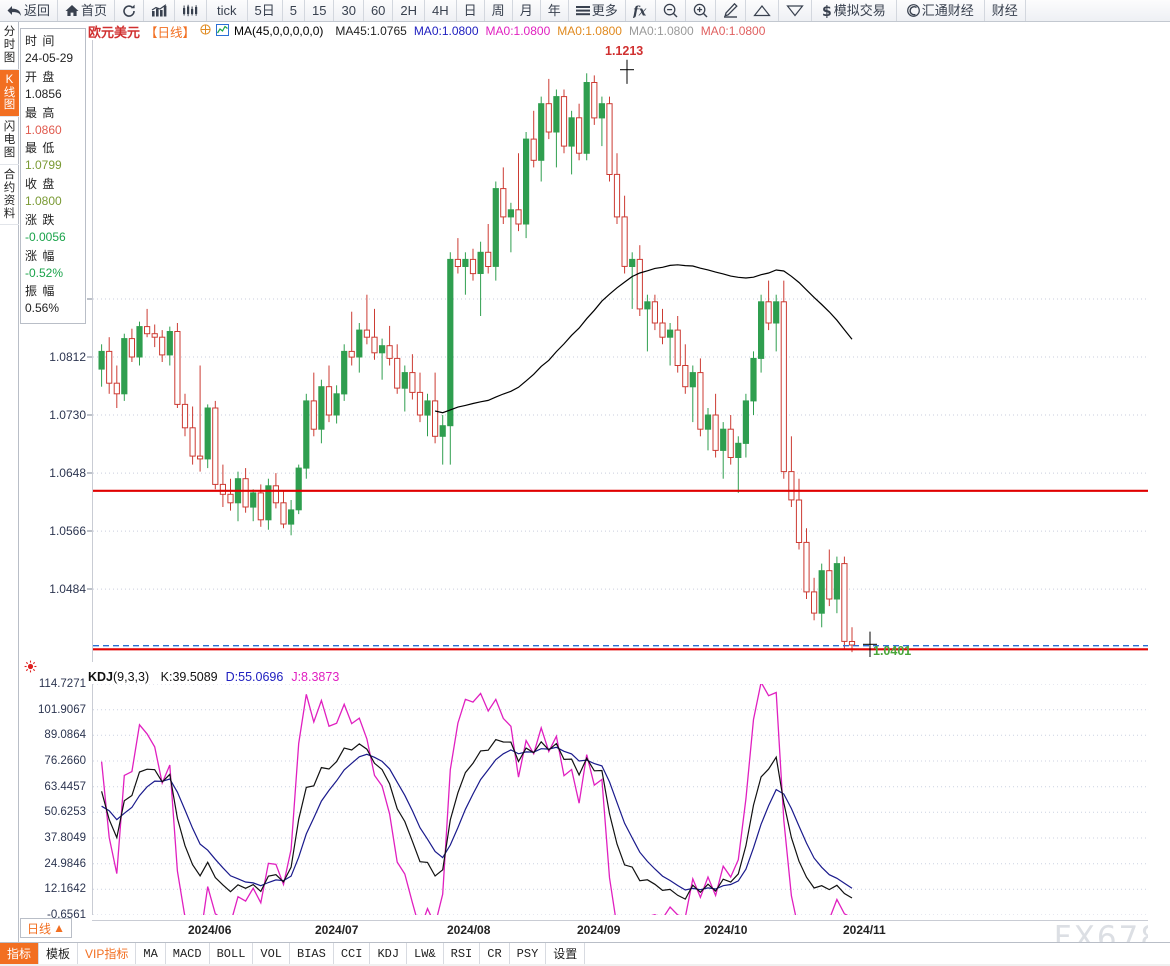 This screenshot has height=966, width=1170. Describe the element at coordinates (40, 112) in the screenshot. I see `quote-label-2: 最 高` at that location.